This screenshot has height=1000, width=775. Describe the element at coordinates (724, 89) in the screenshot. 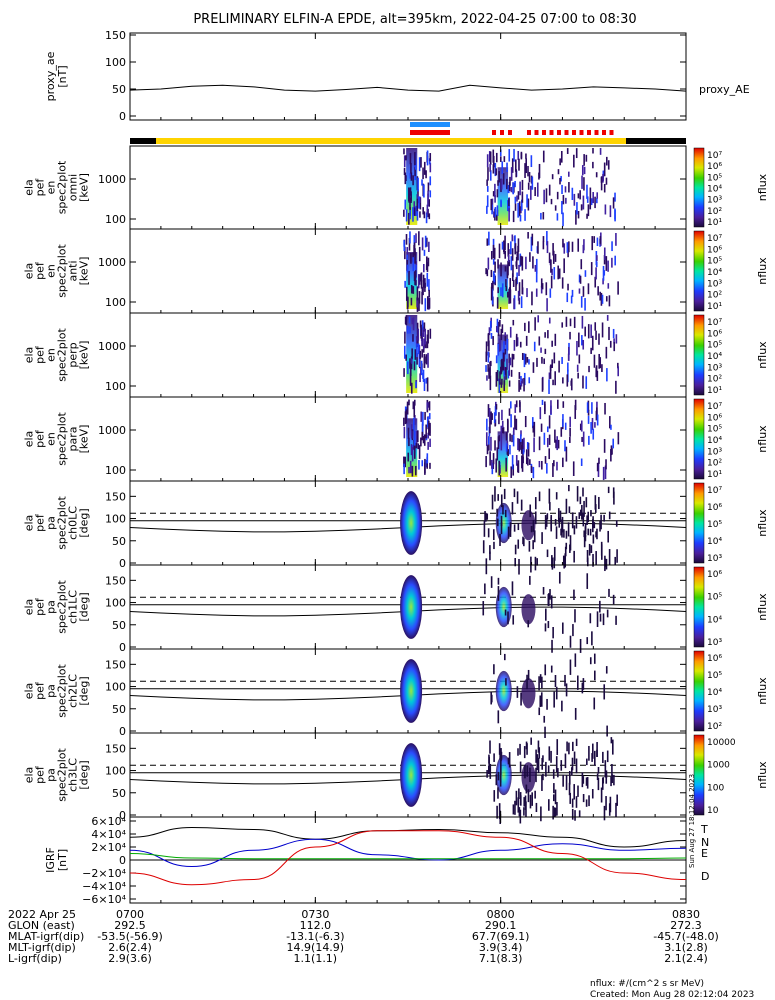

I see `series-legend: proxy_AE` at that location.